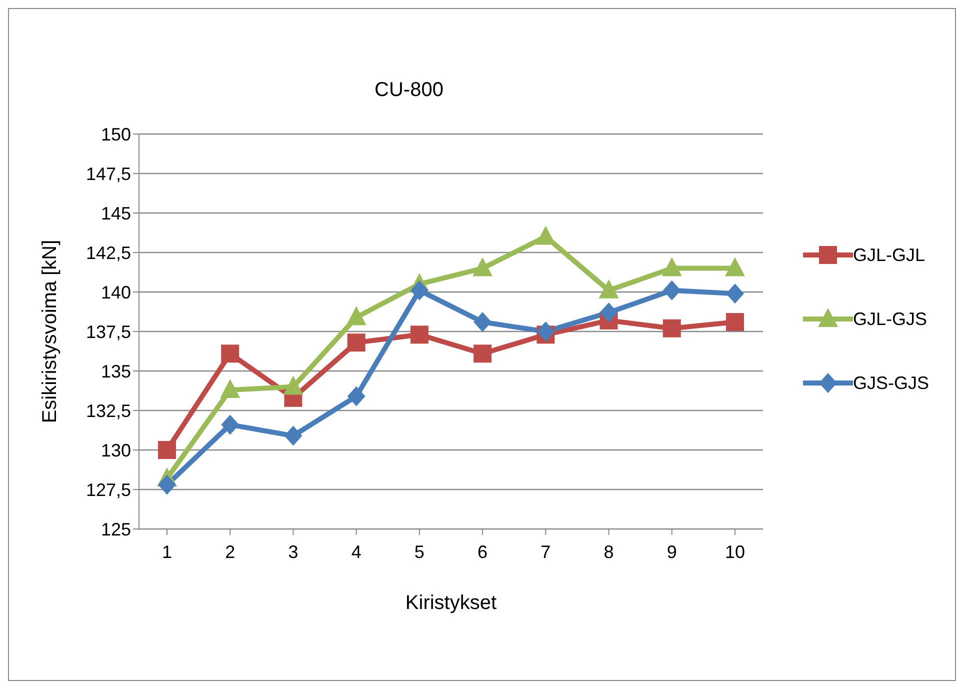 This screenshot has width=966, height=691. Describe the element at coordinates (115, 371) in the screenshot. I see `y-tick-label: 135` at that location.